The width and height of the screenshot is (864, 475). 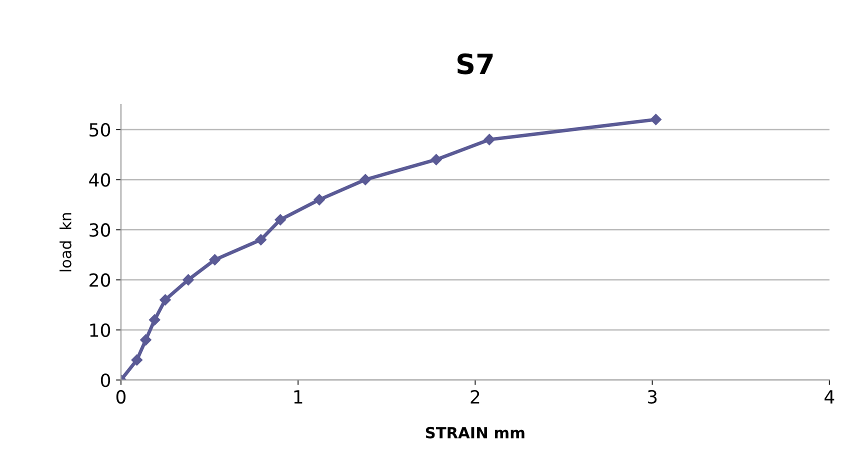 I want to click on x-tick-label: 2, so click(x=475, y=397).